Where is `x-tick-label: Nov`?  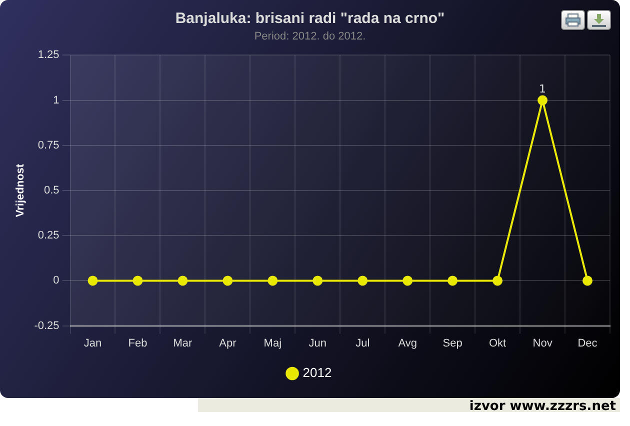
x-tick-label: Nov is located at coordinates (542, 343).